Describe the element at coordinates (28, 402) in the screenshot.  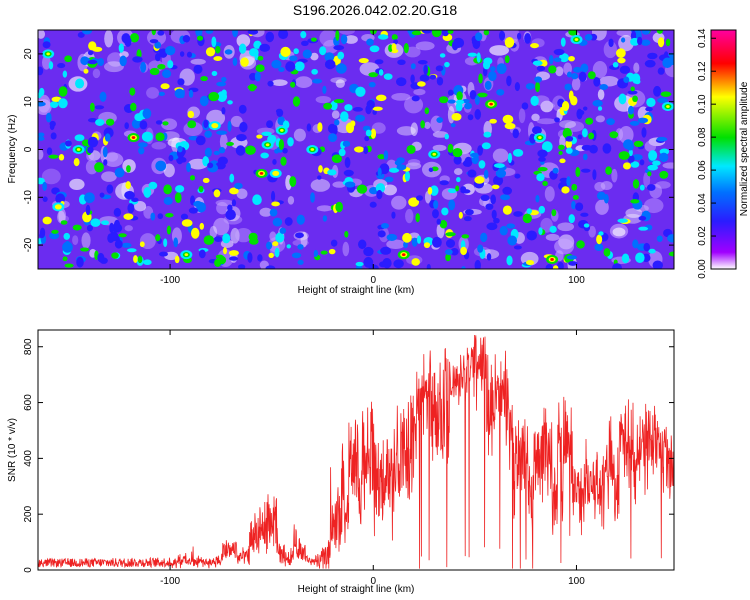
I see `y-tick-label: 600` at that location.